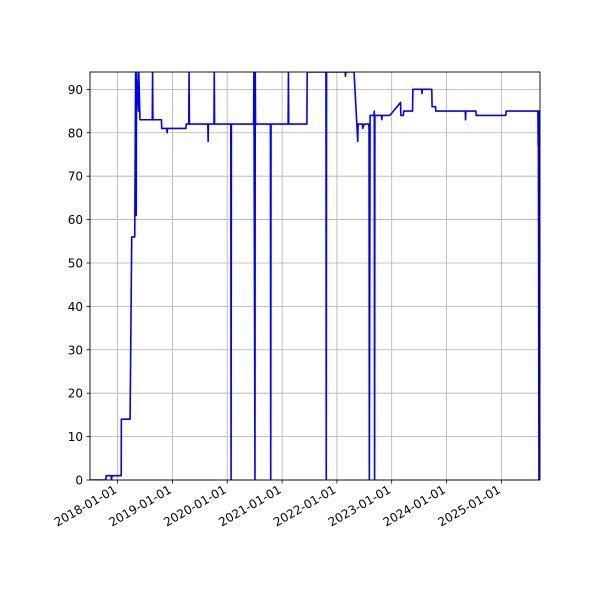  Describe the element at coordinates (75, 220) in the screenshot. I see `y-tick-label: 60` at that location.